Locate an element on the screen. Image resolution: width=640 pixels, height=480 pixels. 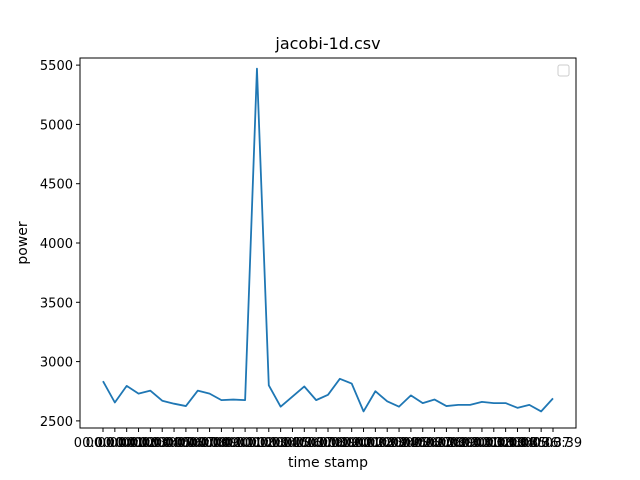
x-tick-label: 00:00:27 is located at coordinates (423, 443).